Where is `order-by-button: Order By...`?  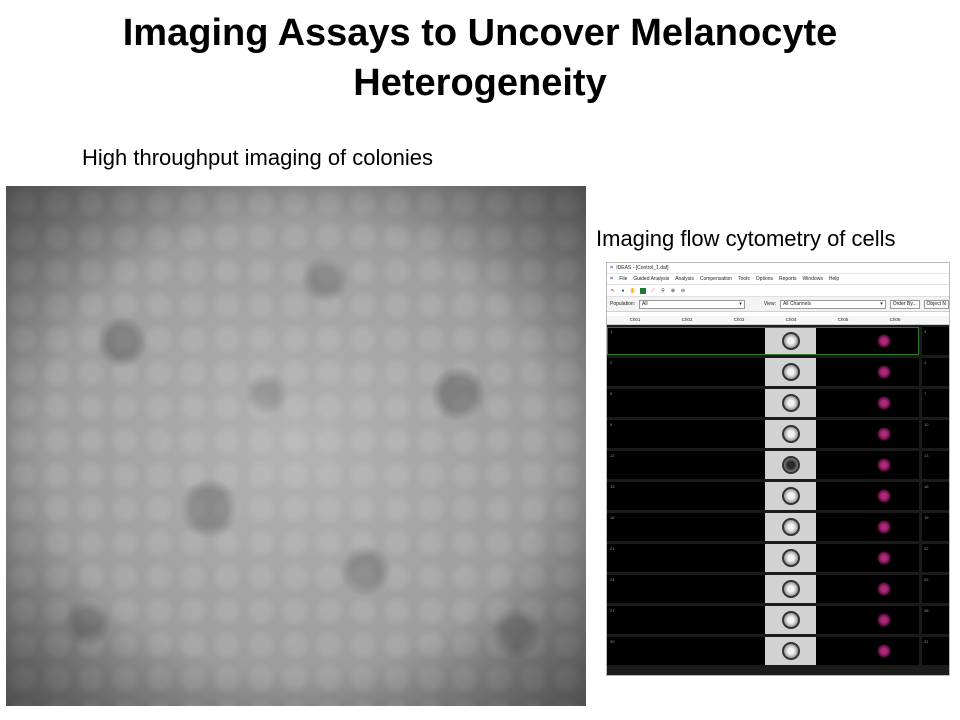 order-by-button: Order By... is located at coordinates (904, 304).